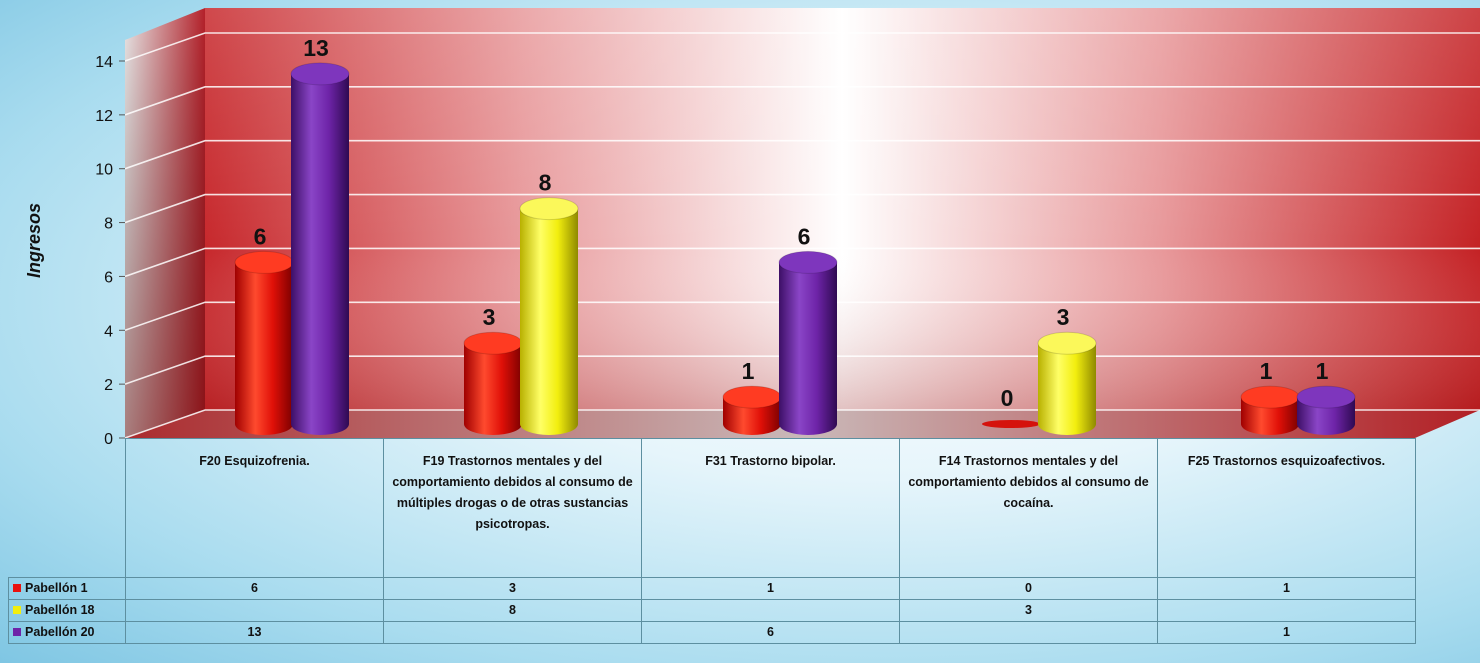  Describe the element at coordinates (770, 508) in the screenshot. I see `x-category-label: F31 Trastorno bipolar.` at that location.